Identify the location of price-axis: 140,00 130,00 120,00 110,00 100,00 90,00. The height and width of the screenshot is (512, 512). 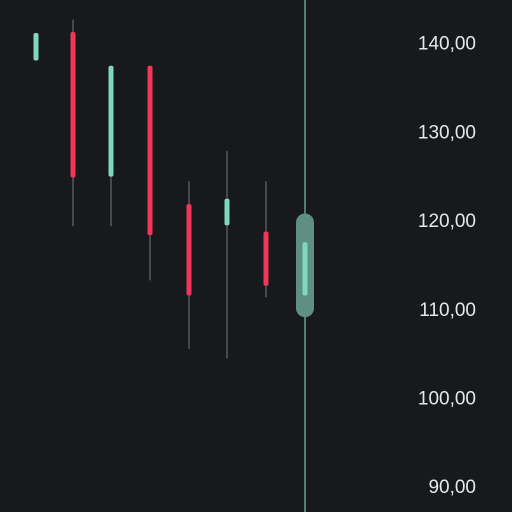
(447, 266).